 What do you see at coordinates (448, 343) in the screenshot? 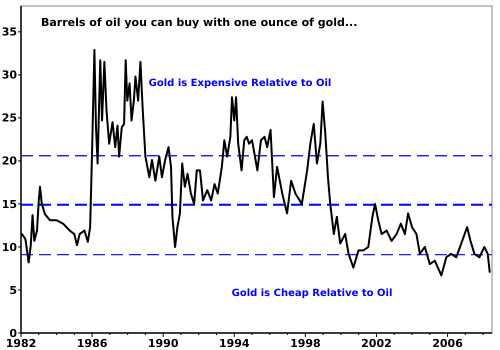
I see `x-tick-label: 2006` at bounding box center [448, 343].